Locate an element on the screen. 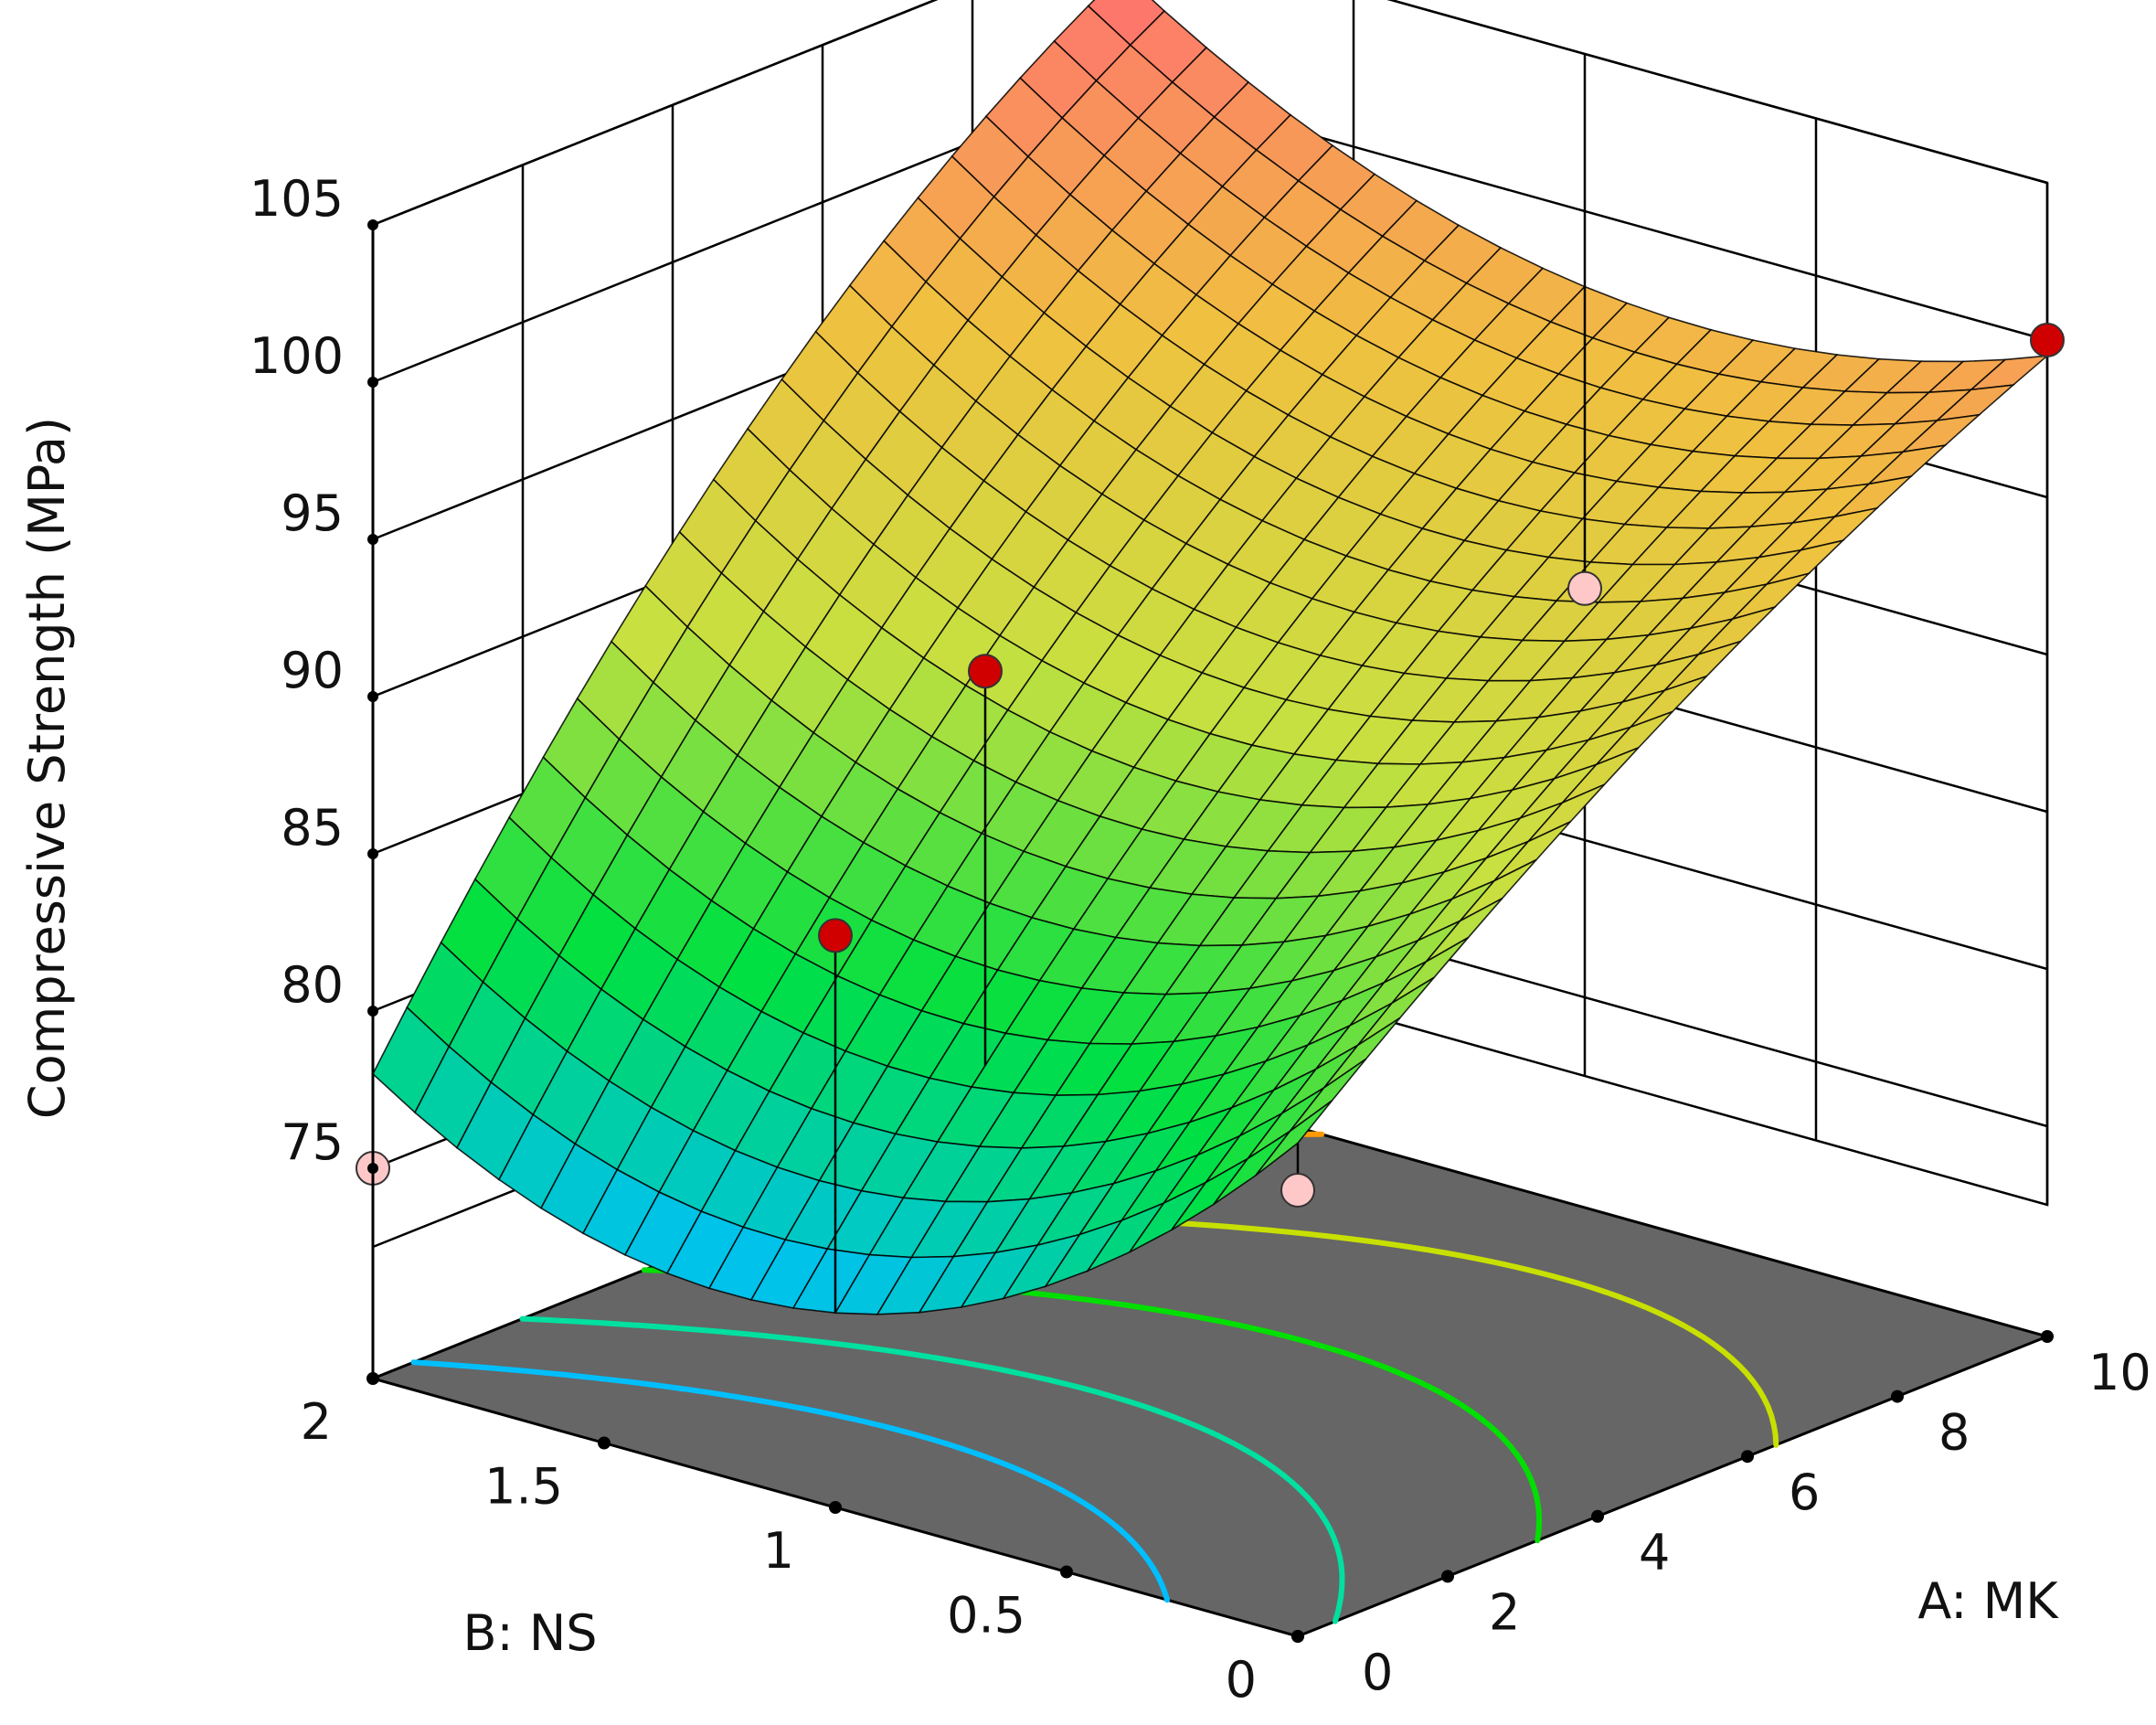 The image size is (2156, 1725). z-tick-label: 100 is located at coordinates (297, 356).